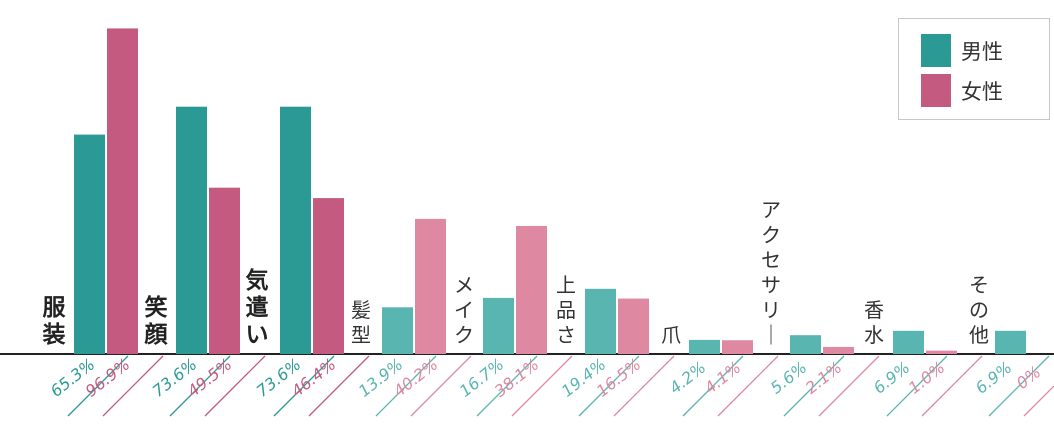 Image resolution: width=1054 pixels, height=427 pixels. I want to click on category-label-8: 香水, so click(874, 322).